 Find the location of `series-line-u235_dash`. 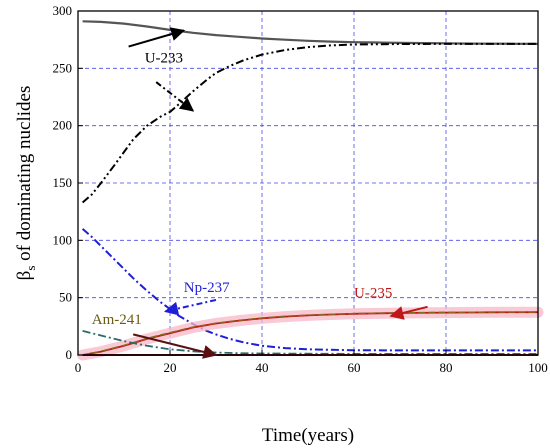

series-line-u235_dash is located at coordinates (310, 333).